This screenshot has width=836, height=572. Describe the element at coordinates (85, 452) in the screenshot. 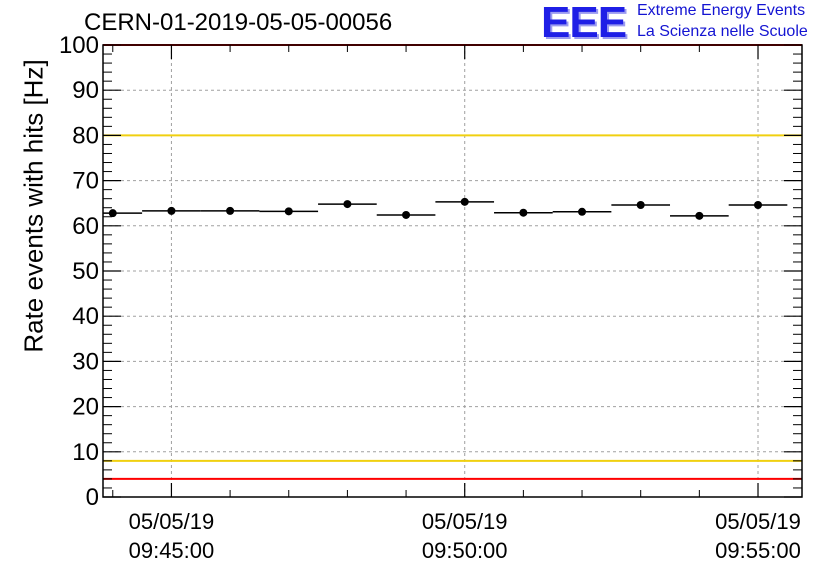

I see `y-tick-label: 10` at that location.